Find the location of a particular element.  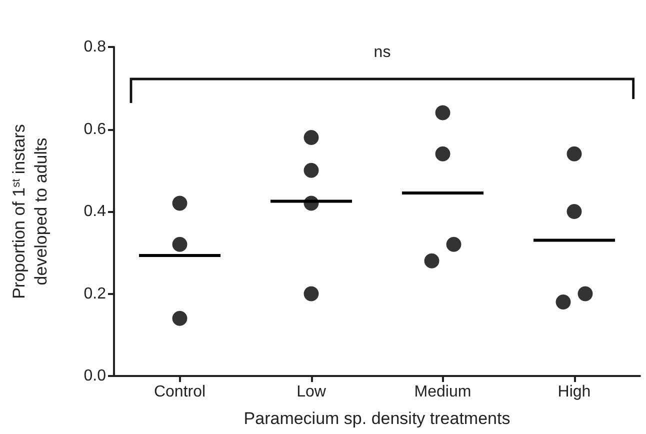

x-tick-label: High is located at coordinates (574, 392).